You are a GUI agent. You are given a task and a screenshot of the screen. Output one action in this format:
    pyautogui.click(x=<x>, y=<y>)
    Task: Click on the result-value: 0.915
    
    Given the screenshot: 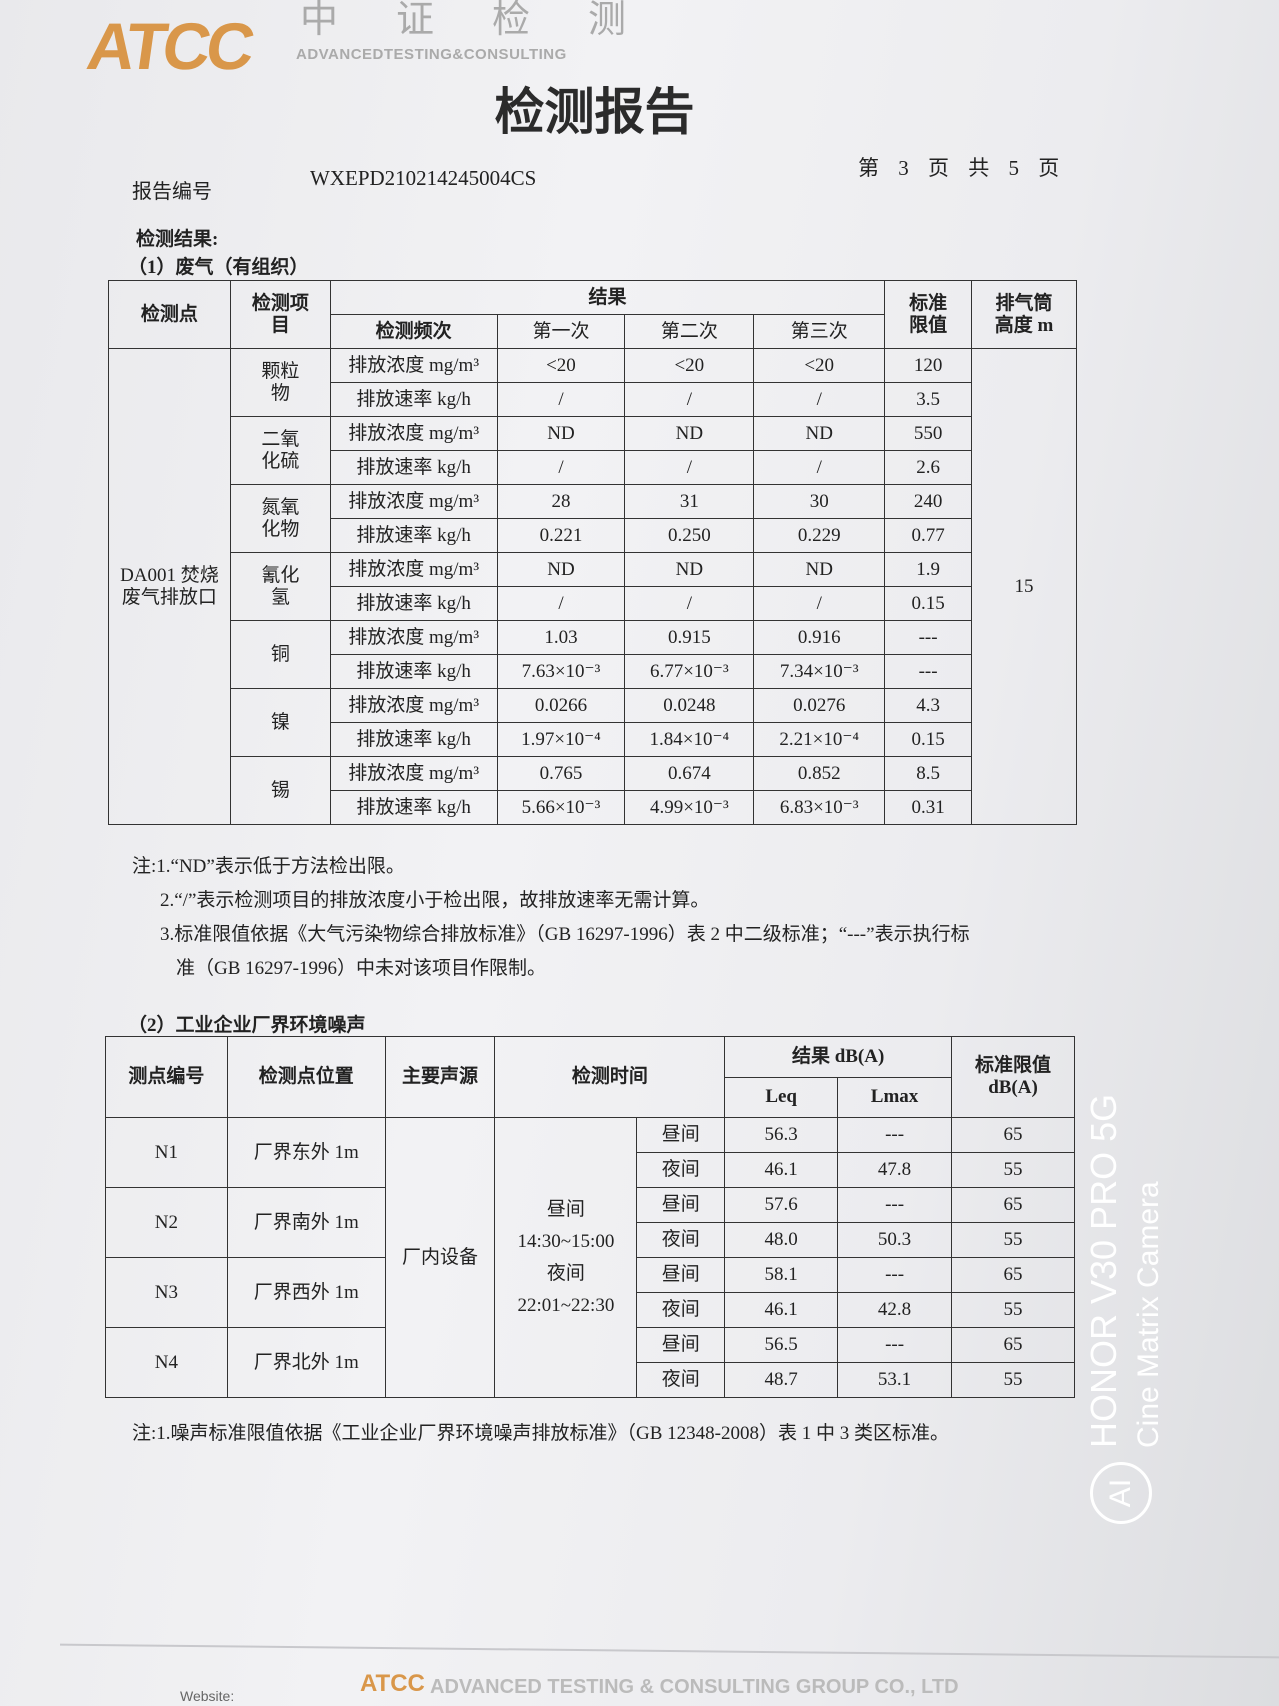 What is the action you would take?
    pyautogui.click(x=689, y=637)
    